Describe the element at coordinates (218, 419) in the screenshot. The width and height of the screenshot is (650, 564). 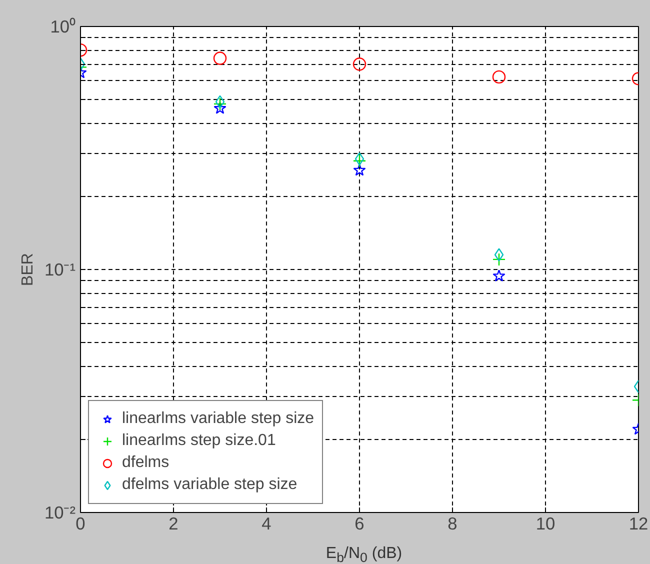
I see `legend-label: linearlms variable step size` at that location.